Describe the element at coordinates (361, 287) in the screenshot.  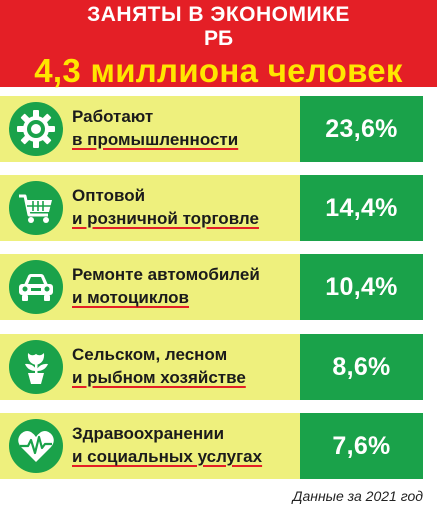
I see `row-value: 10,4%` at that location.